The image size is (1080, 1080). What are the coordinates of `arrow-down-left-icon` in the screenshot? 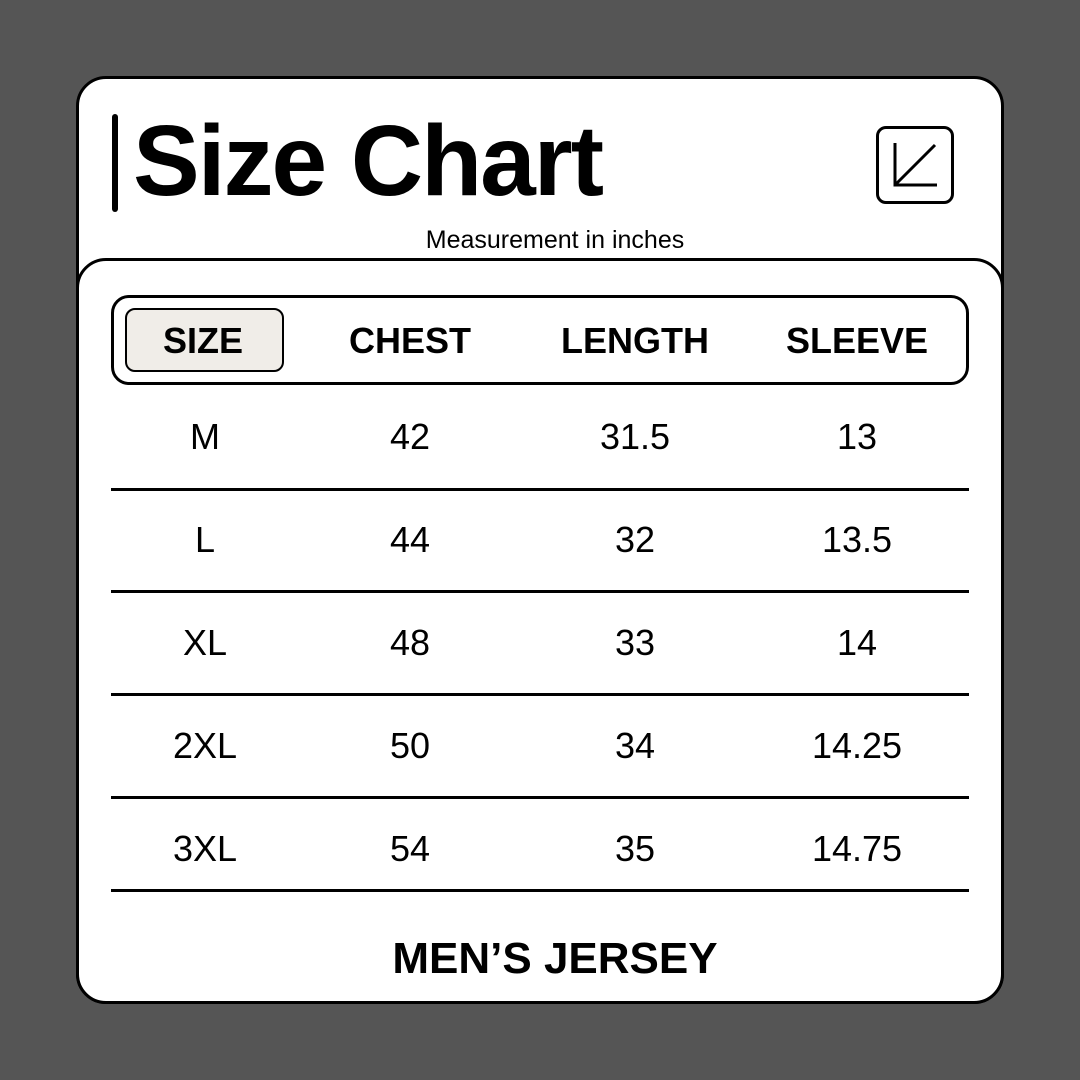 It's located at (915, 165).